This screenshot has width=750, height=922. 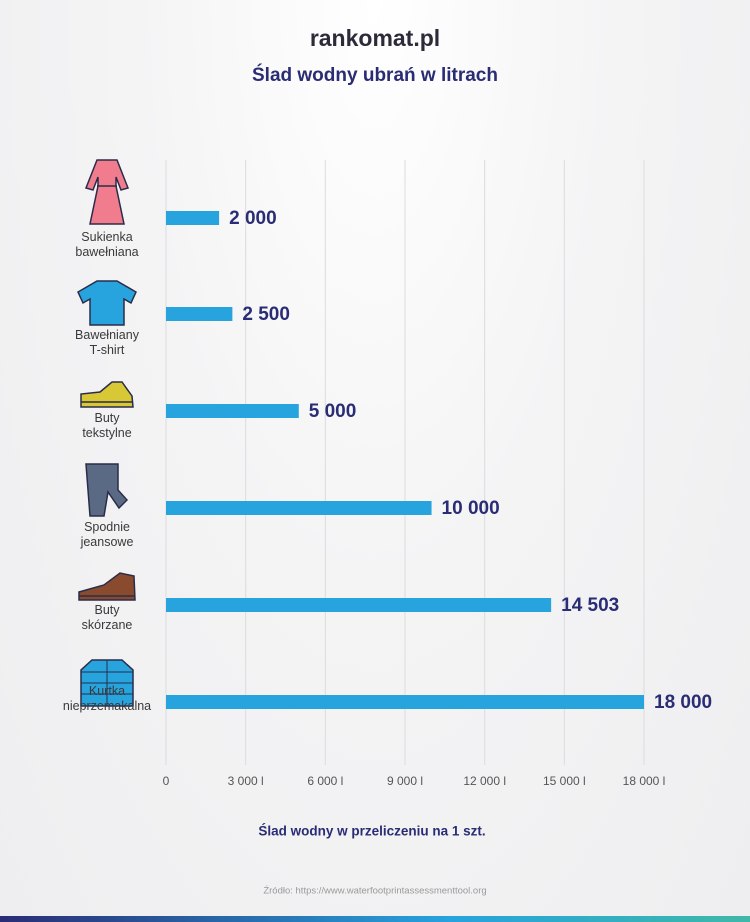 I want to click on x-tick-label: 15 000 l, so click(x=564, y=781).